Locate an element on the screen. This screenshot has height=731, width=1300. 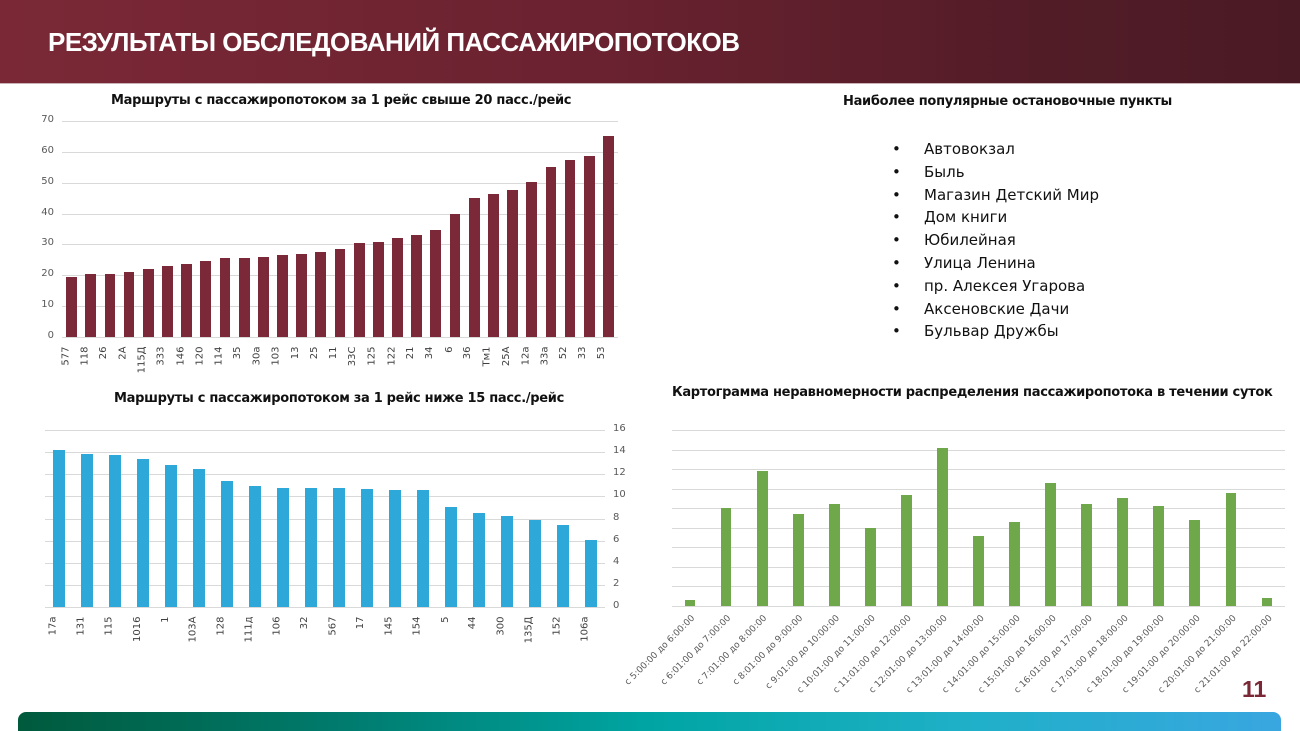
x-tick-label: Тм1 is located at coordinates (487, 356).